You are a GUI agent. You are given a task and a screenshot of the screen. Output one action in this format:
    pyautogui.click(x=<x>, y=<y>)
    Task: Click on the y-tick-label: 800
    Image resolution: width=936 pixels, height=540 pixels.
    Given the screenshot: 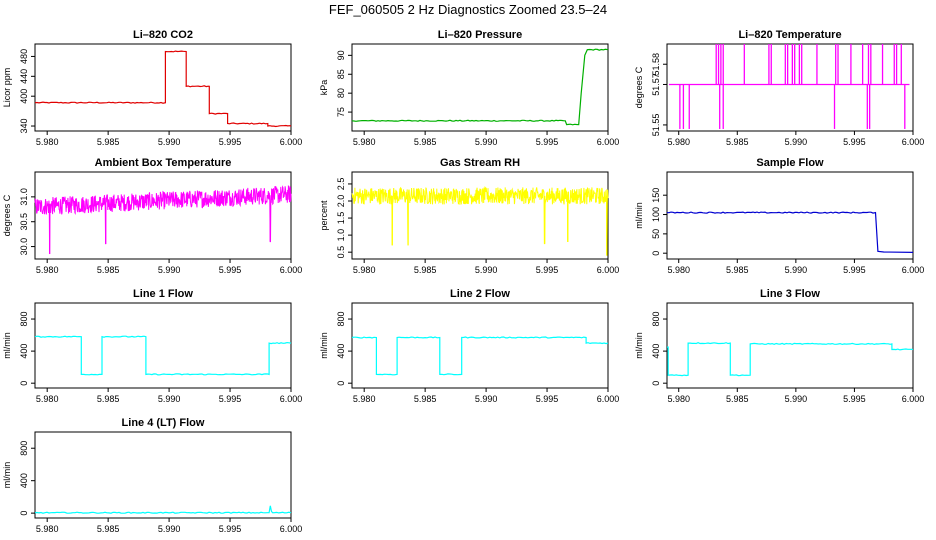 What is the action you would take?
    pyautogui.click(x=341, y=319)
    